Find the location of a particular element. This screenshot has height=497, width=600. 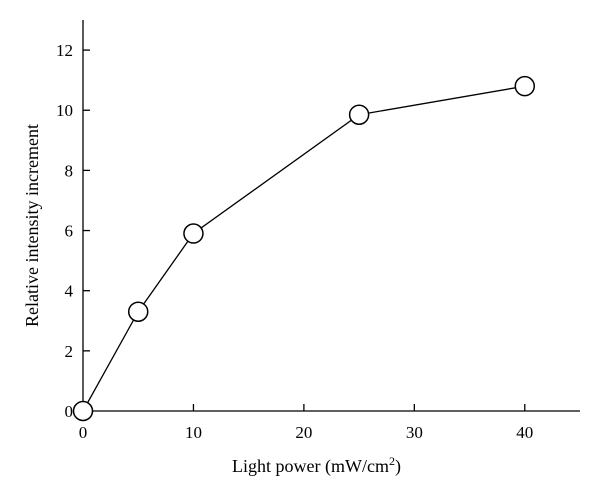

x-tick-label: 10 is located at coordinates (193, 432).